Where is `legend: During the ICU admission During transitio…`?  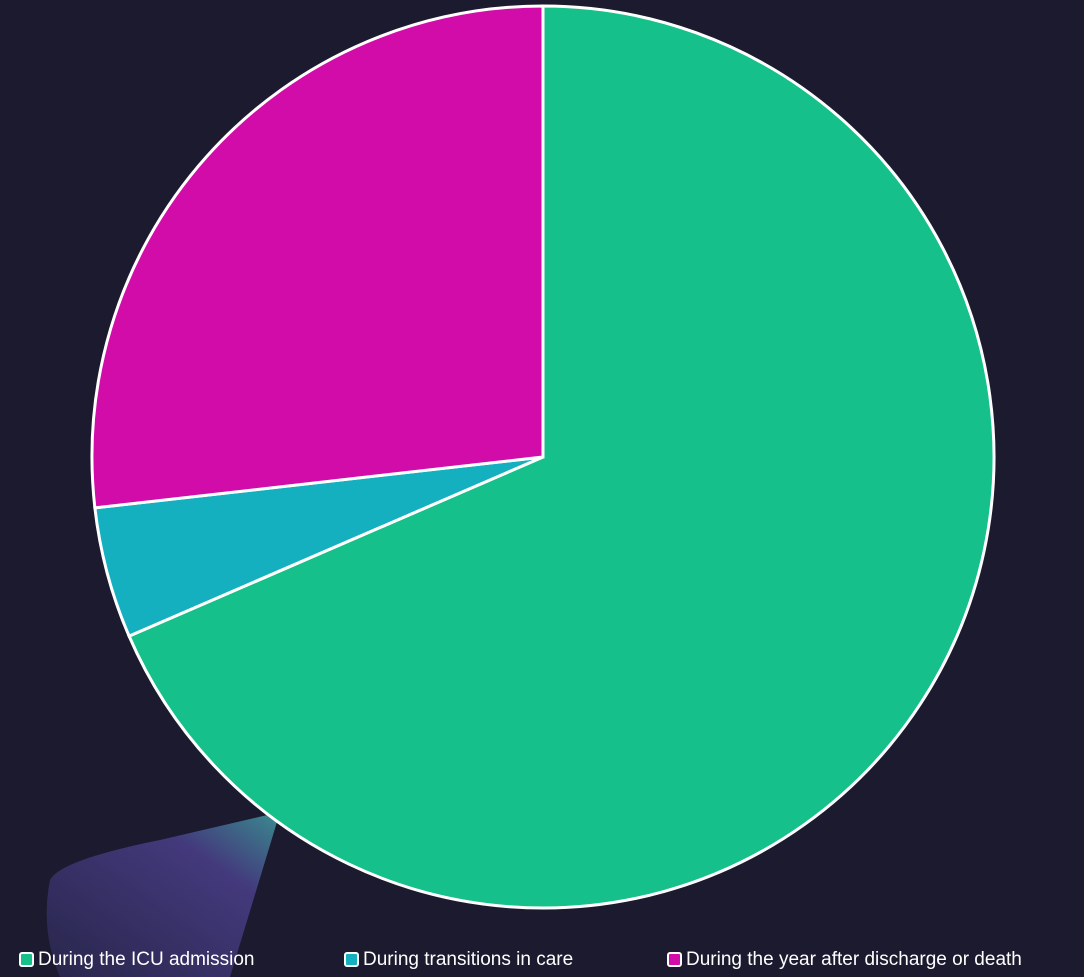
legend: During the ICU admission During transitio… is located at coordinates (520, 959).